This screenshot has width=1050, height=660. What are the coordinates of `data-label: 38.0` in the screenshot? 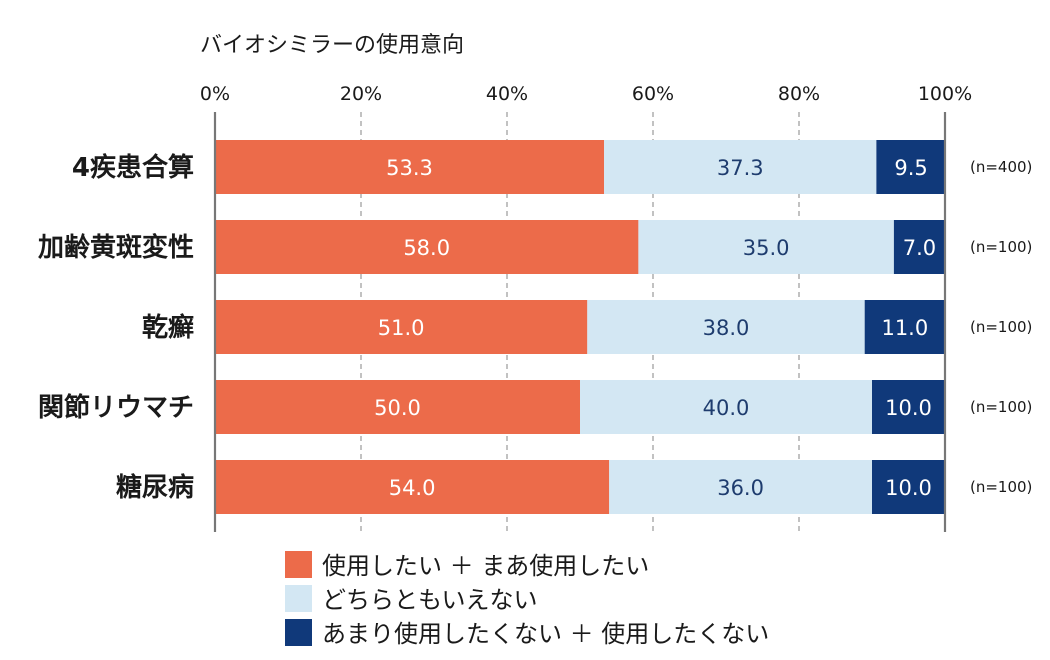 It's located at (726, 328).